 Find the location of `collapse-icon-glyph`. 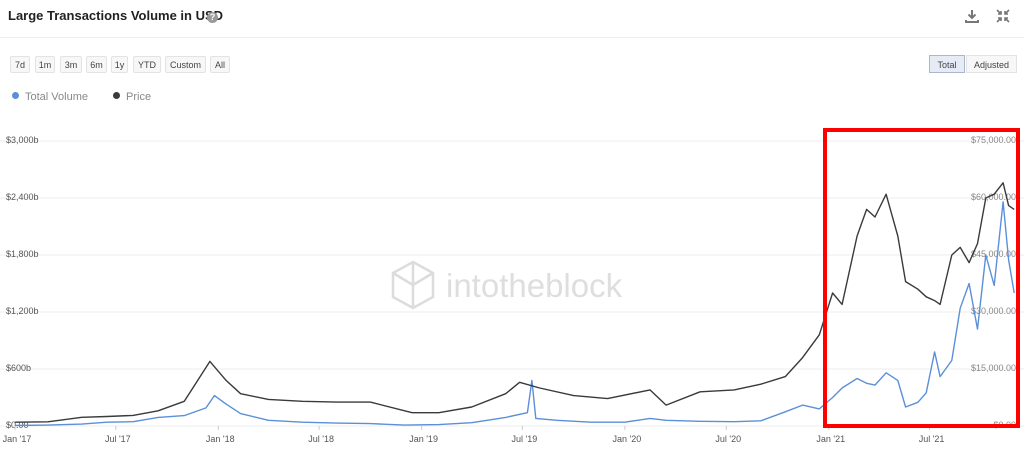

collapse-icon-glyph is located at coordinates (1003, 16).